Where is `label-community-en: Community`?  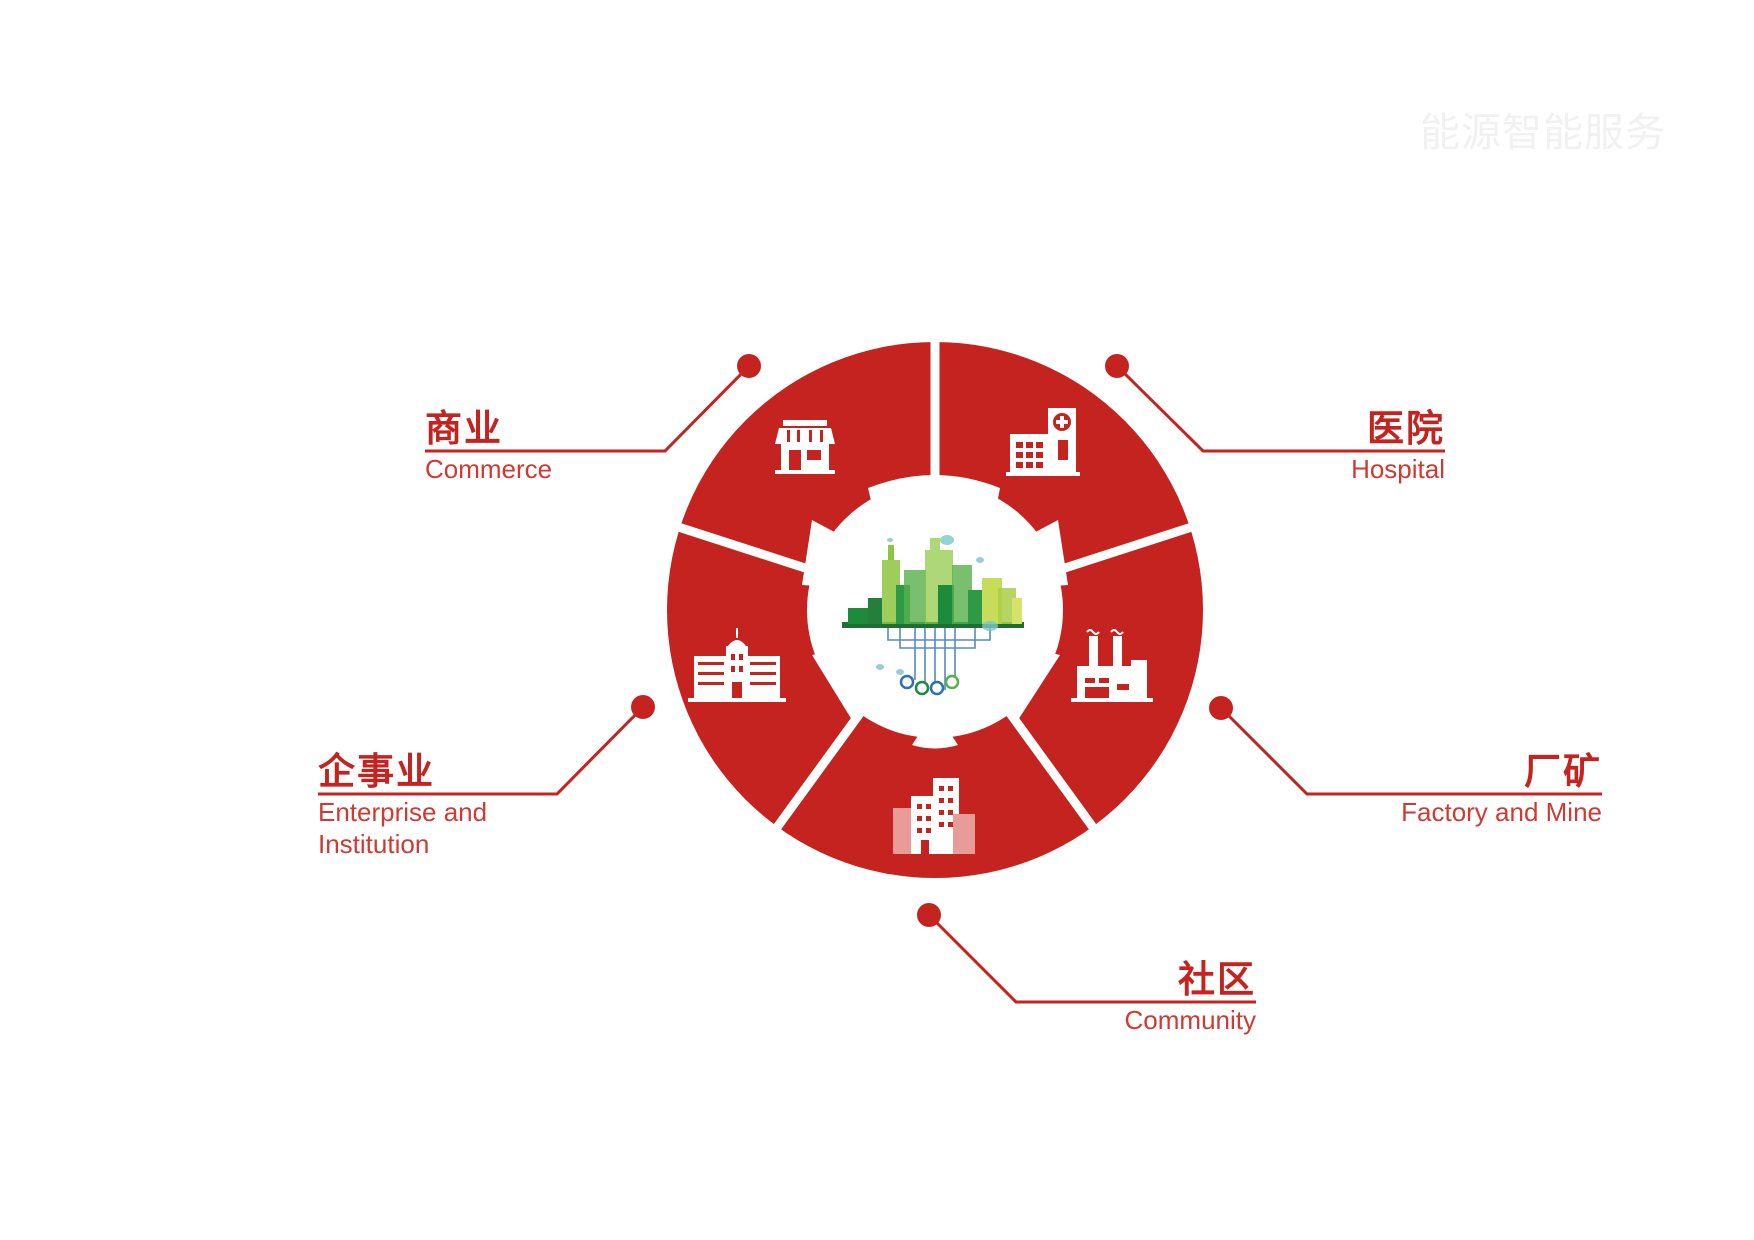 label-community-en: Community is located at coordinates (1190, 1019).